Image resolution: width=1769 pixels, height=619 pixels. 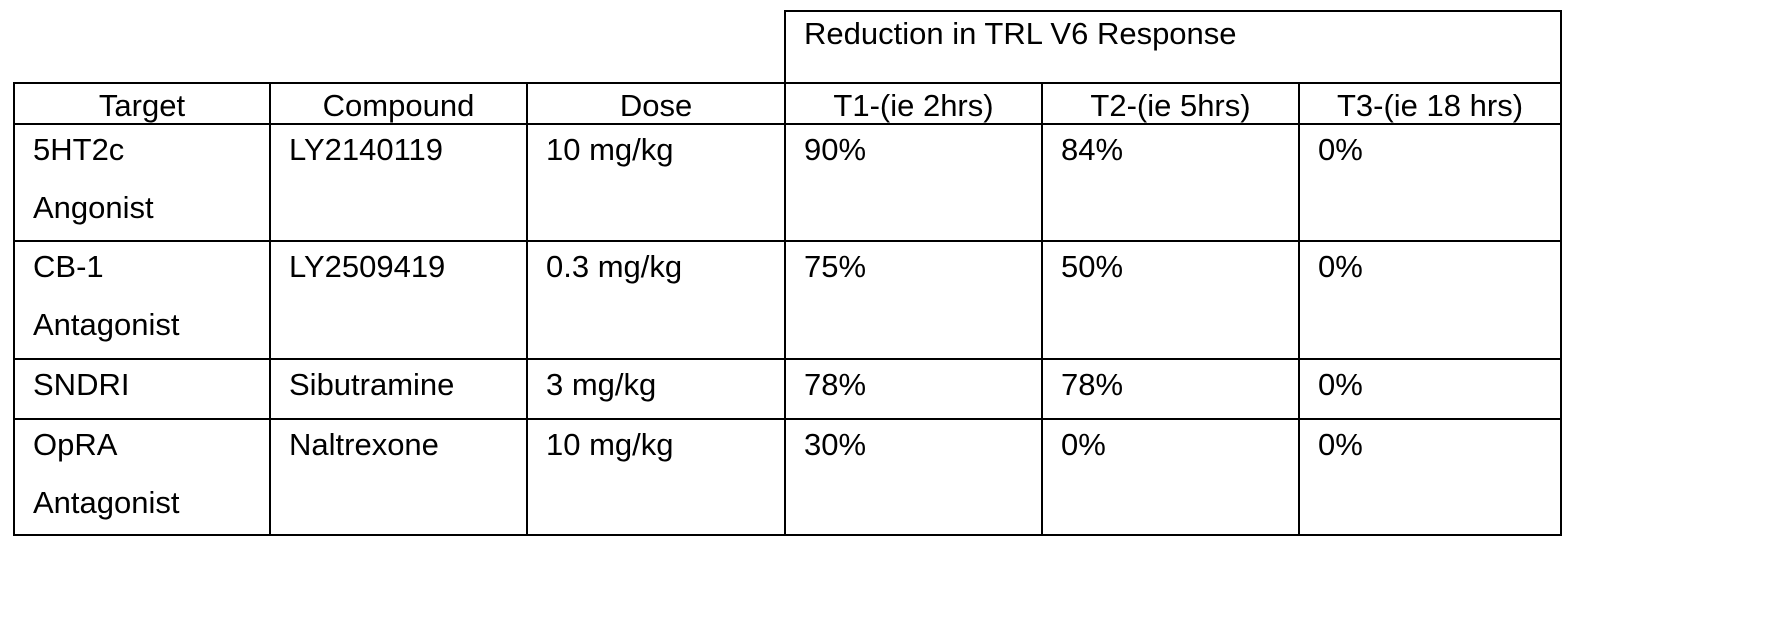 What do you see at coordinates (656, 103) in the screenshot?
I see `column-header-dose: Dose` at bounding box center [656, 103].